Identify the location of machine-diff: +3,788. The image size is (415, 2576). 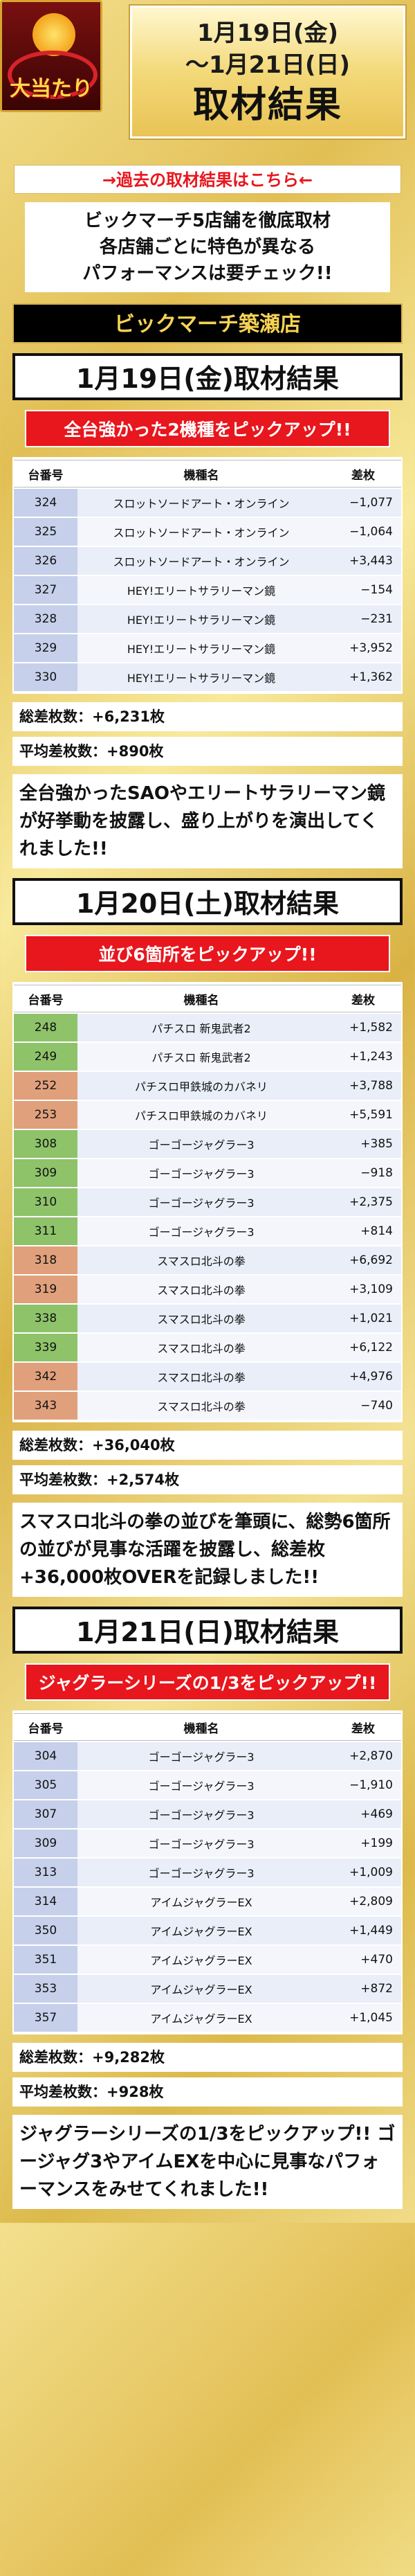
(363, 1086).